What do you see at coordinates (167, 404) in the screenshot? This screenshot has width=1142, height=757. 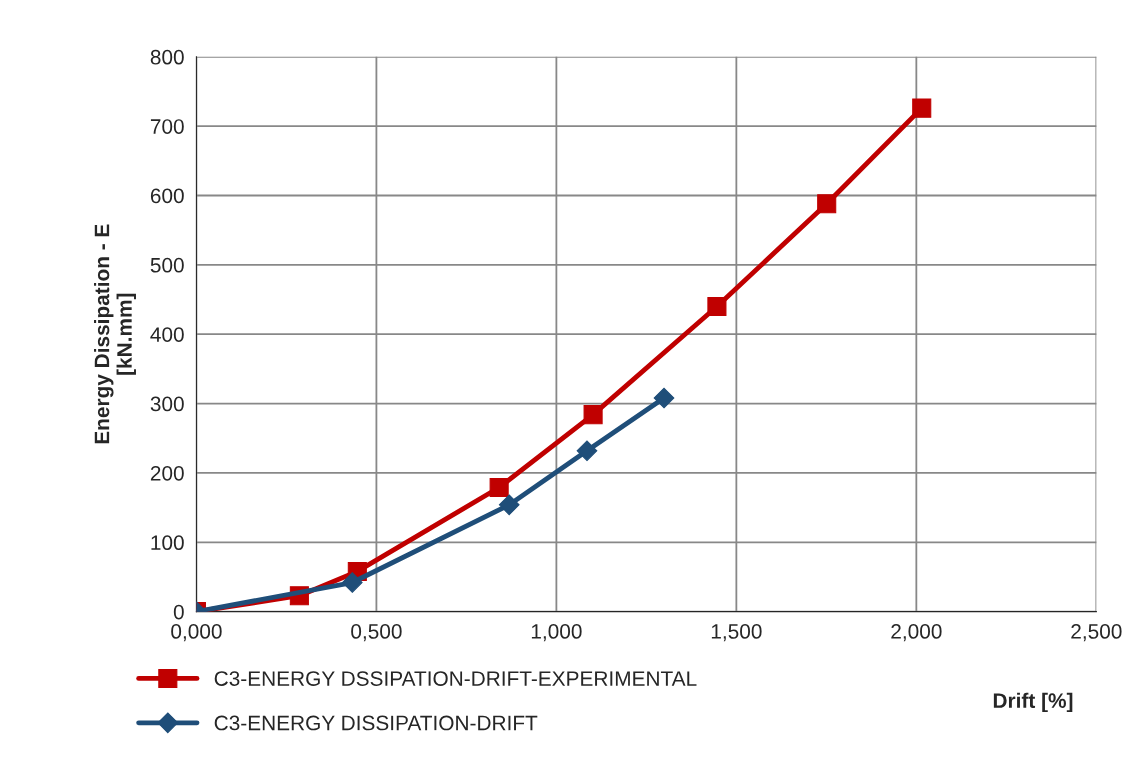 I see `y-tick-label: 300` at bounding box center [167, 404].